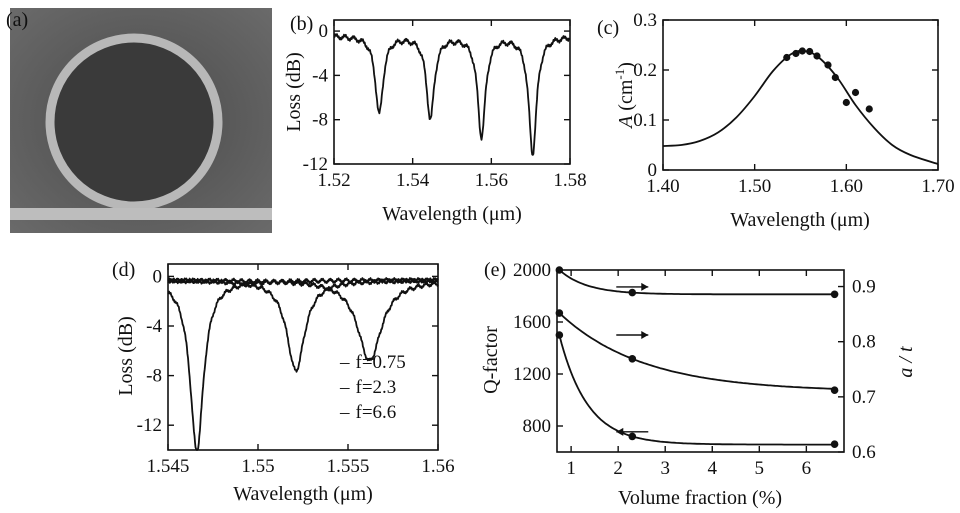 This screenshot has width=960, height=513. Describe the element at coordinates (662, 186) in the screenshot. I see `c-xtick-label-0: 1.40` at that location.